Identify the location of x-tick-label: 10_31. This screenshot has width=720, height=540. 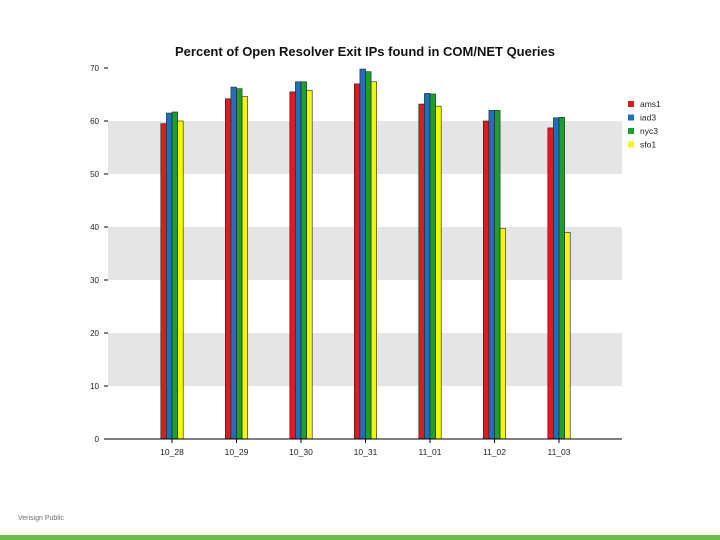
(366, 452).